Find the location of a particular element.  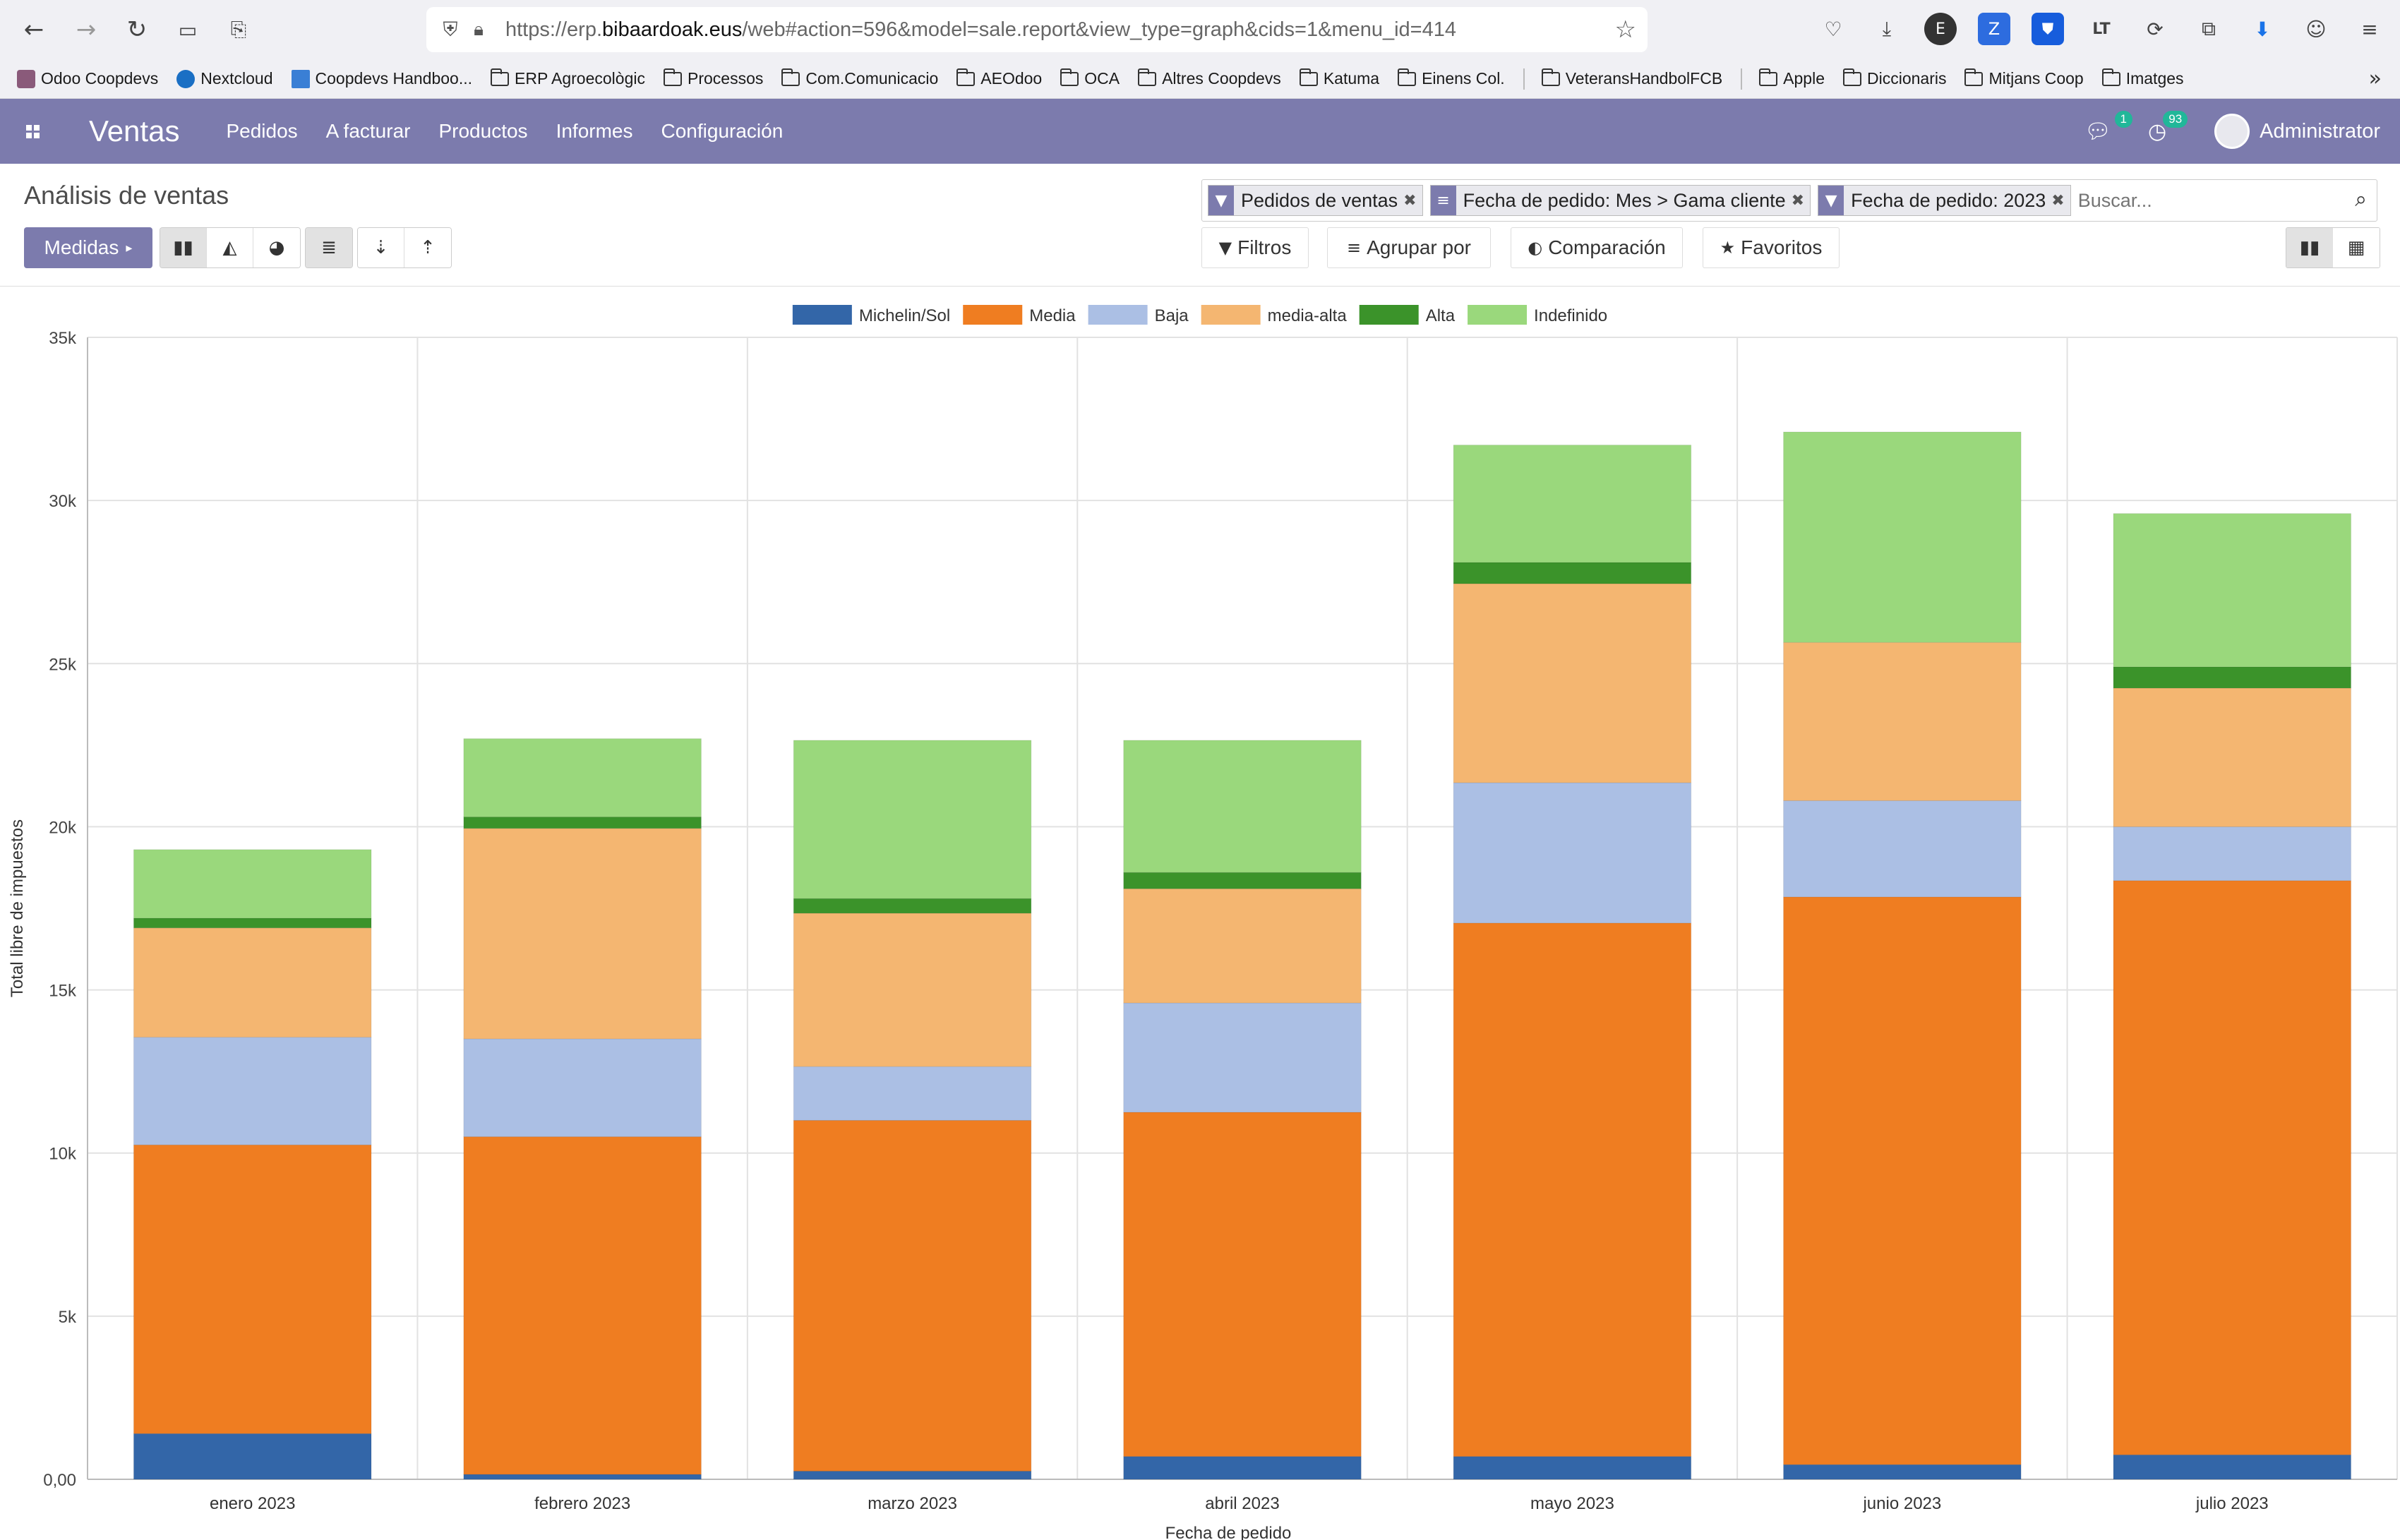

bookmark-folder: Diccionaris is located at coordinates (1895, 78).